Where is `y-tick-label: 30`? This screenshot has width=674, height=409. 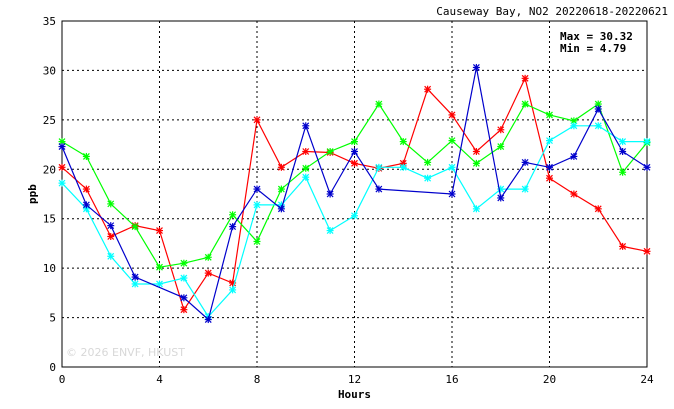
y-tick-label: 30 is located at coordinates (49, 70).